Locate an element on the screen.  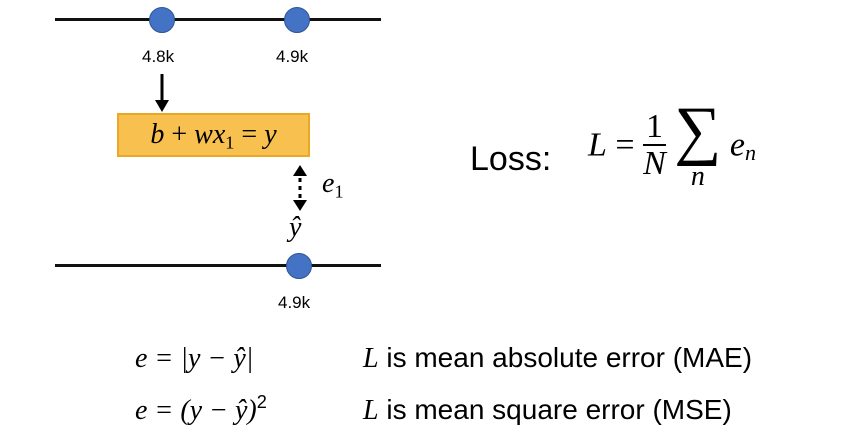
loss-fraction: 1 N is located at coordinates (654, 145).